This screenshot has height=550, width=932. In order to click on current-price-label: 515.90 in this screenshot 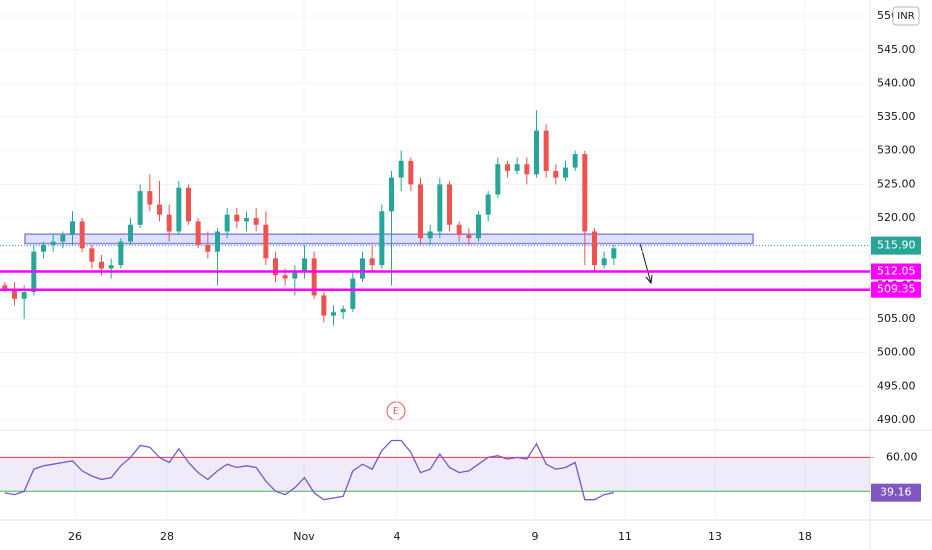, I will do `click(896, 245)`.